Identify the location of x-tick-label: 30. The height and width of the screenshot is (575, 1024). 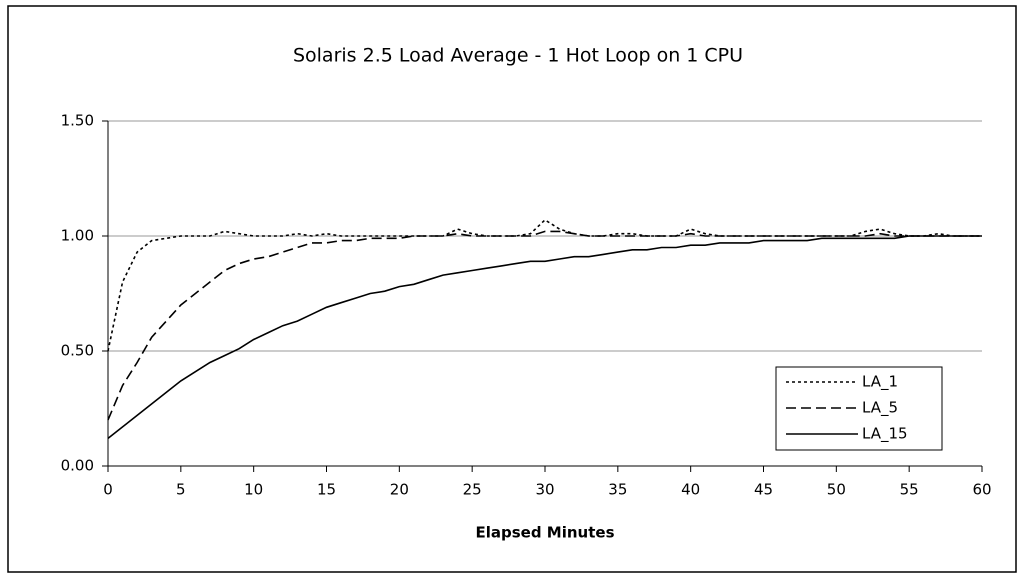
(544, 490).